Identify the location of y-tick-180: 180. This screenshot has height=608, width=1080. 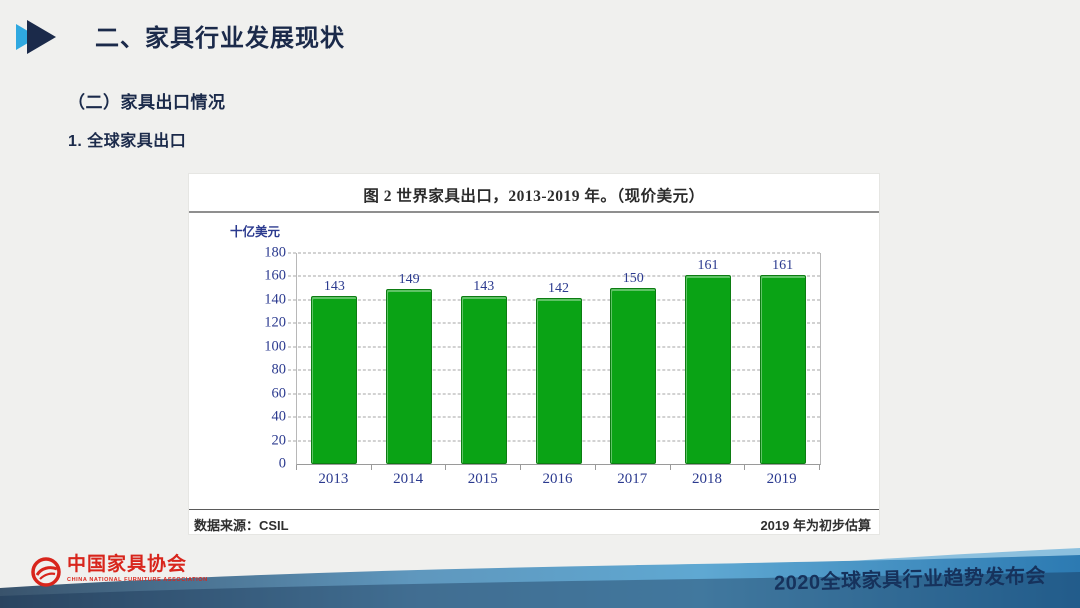
(275, 252).